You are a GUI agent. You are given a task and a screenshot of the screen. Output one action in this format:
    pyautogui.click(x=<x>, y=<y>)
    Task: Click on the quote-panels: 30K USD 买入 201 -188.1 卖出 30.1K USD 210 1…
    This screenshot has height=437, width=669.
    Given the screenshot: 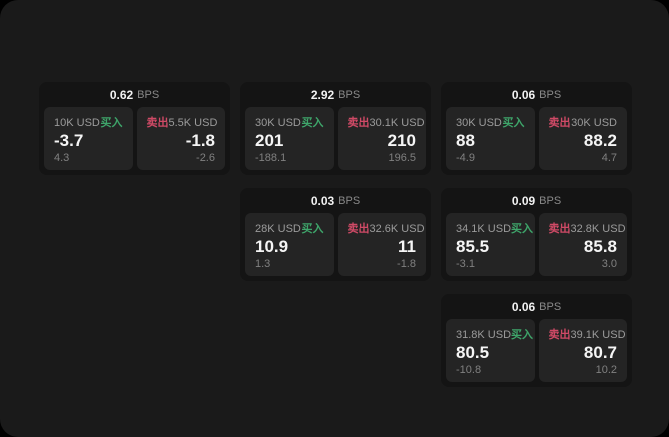 What is the action you would take?
    pyautogui.click(x=335, y=141)
    